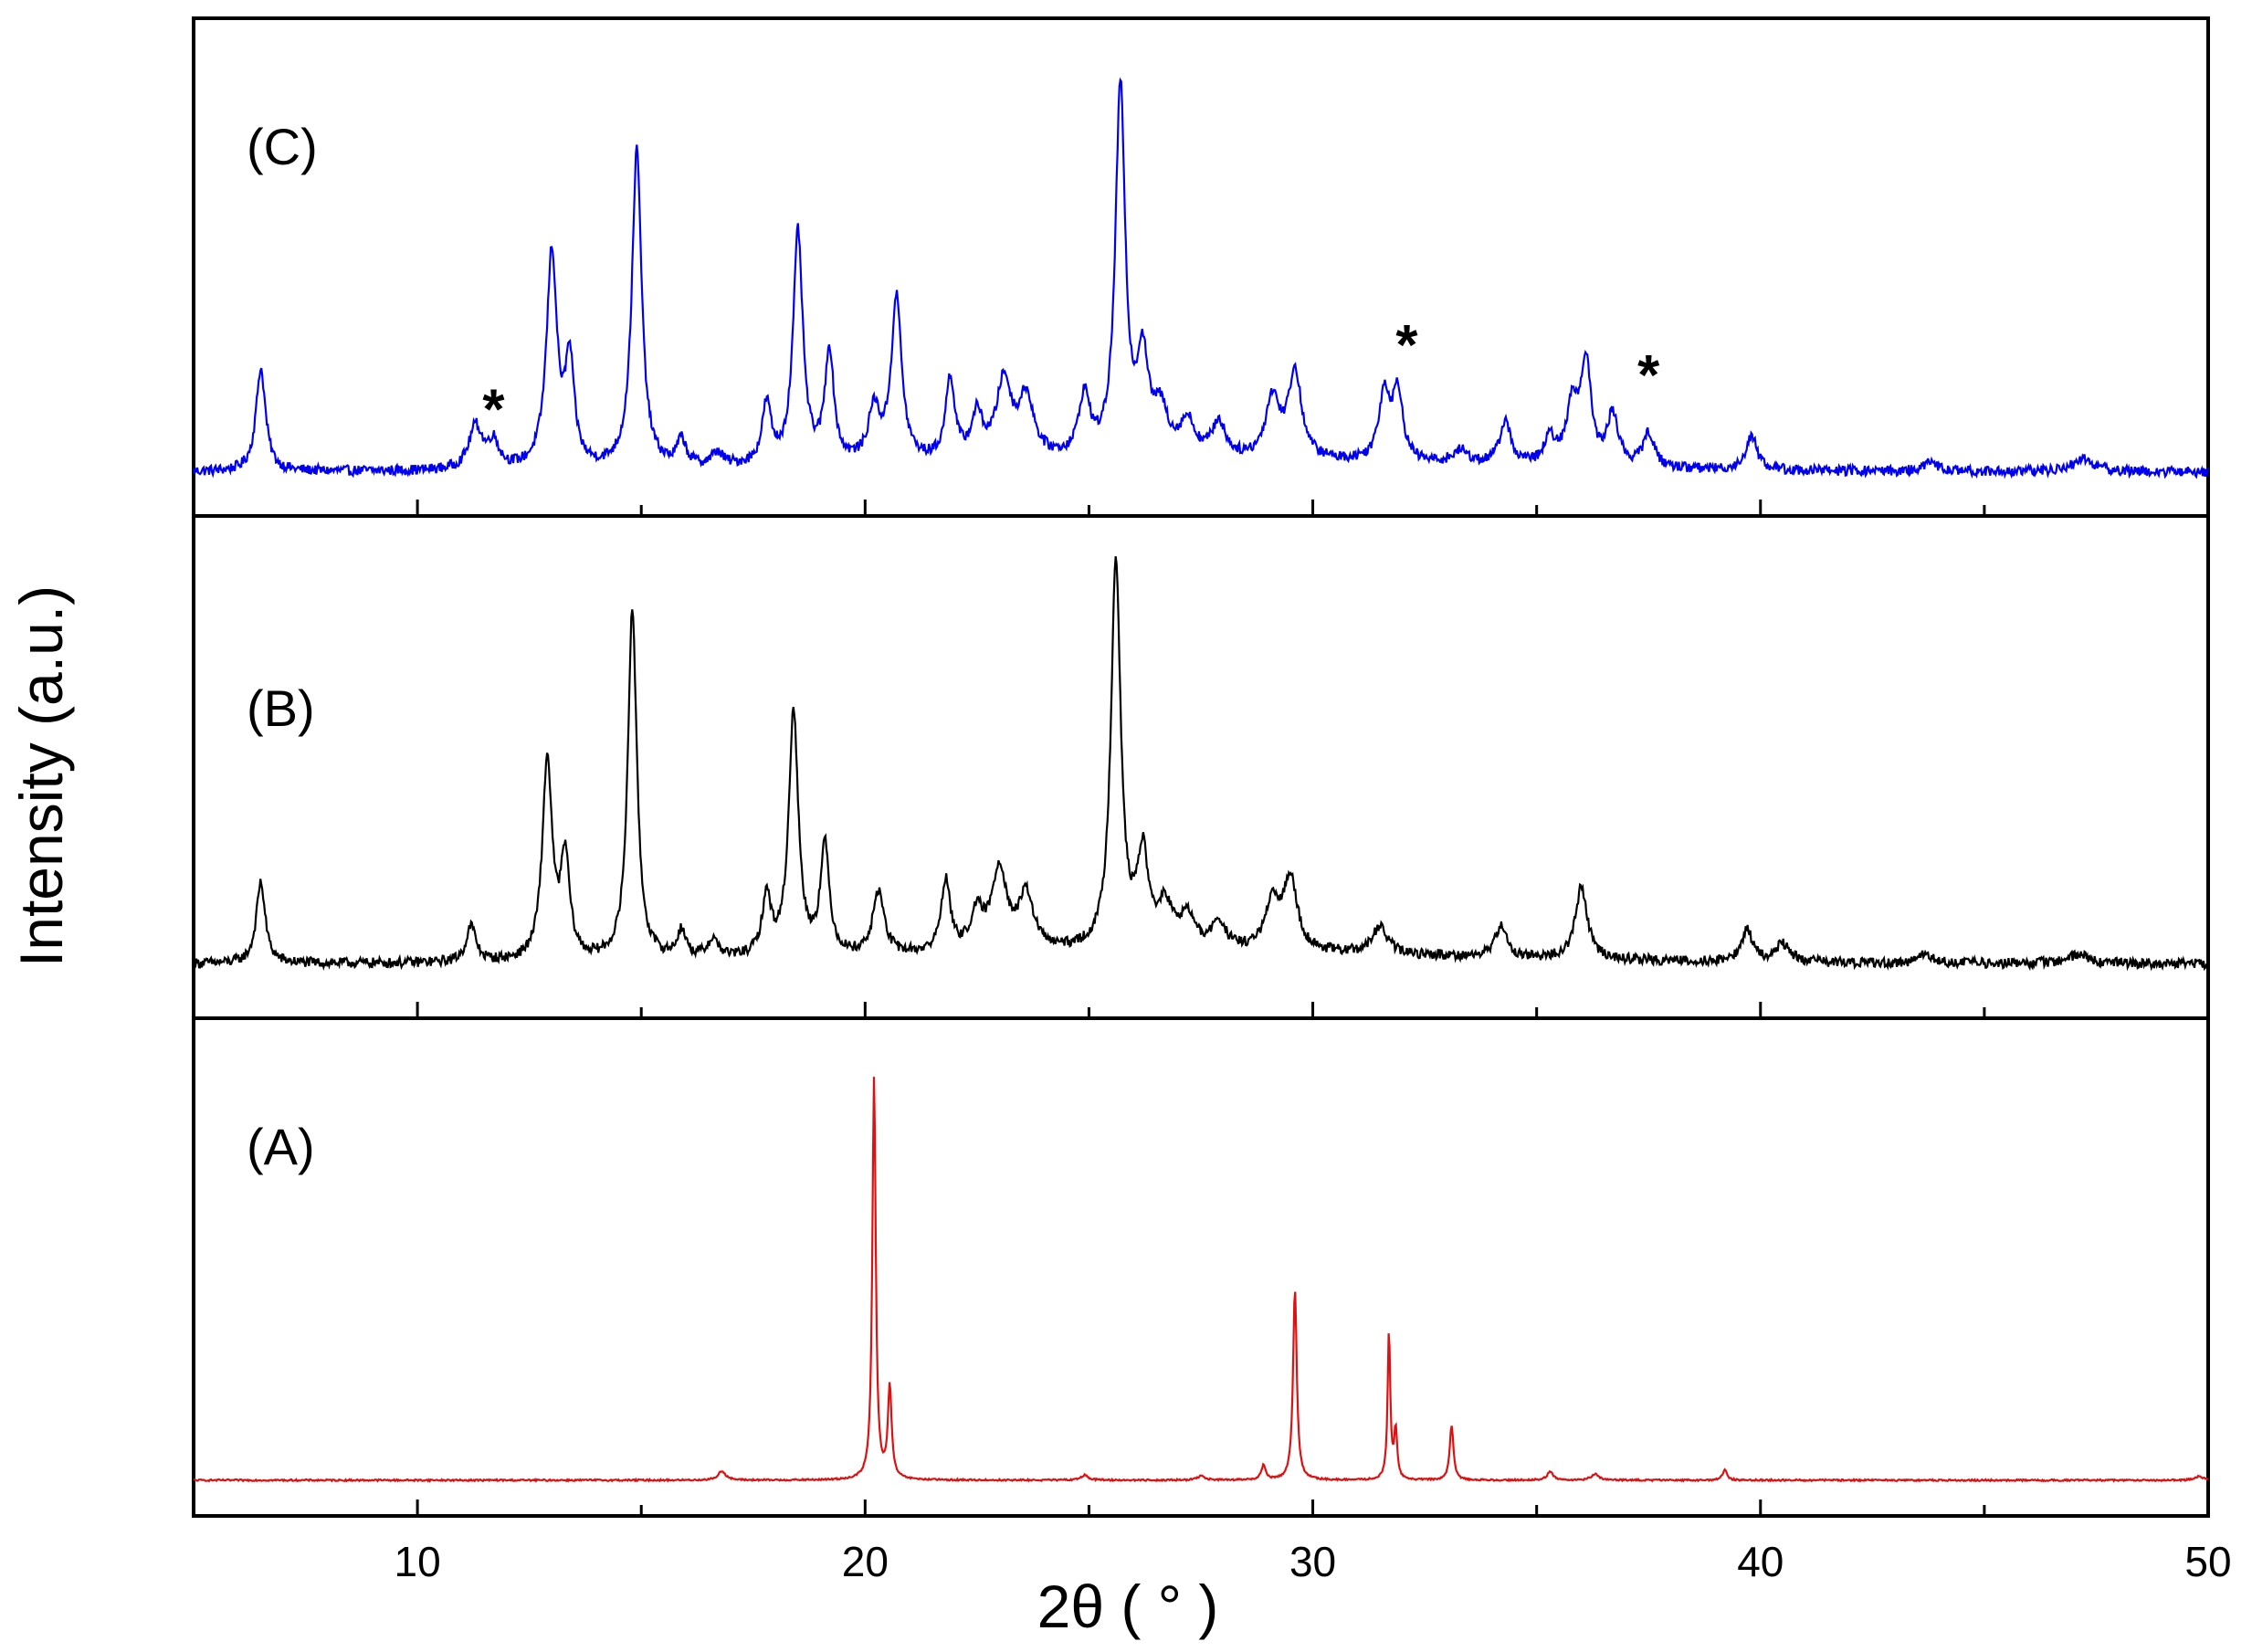 This screenshot has width=2252, height=1652. Describe the element at coordinates (866, 1561) in the screenshot. I see `x-tick-label: 20` at that location.